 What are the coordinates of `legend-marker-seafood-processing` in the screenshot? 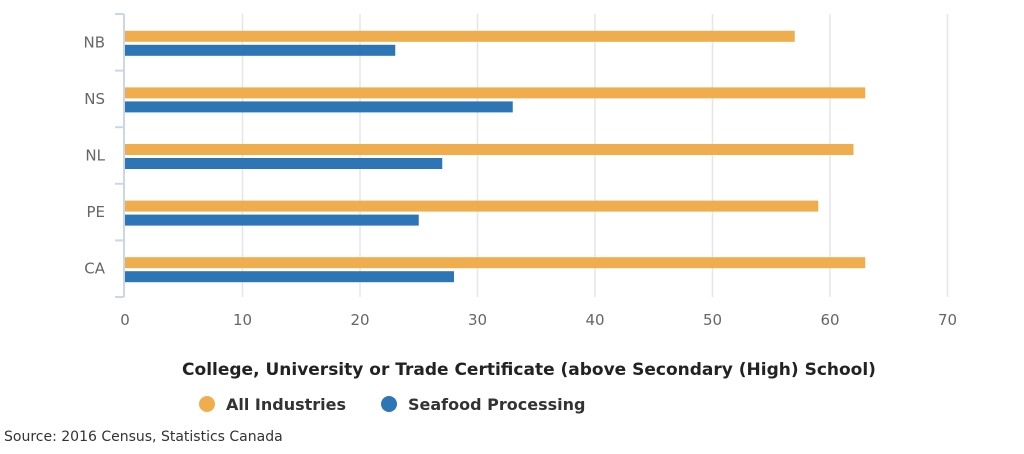 It's located at (389, 404).